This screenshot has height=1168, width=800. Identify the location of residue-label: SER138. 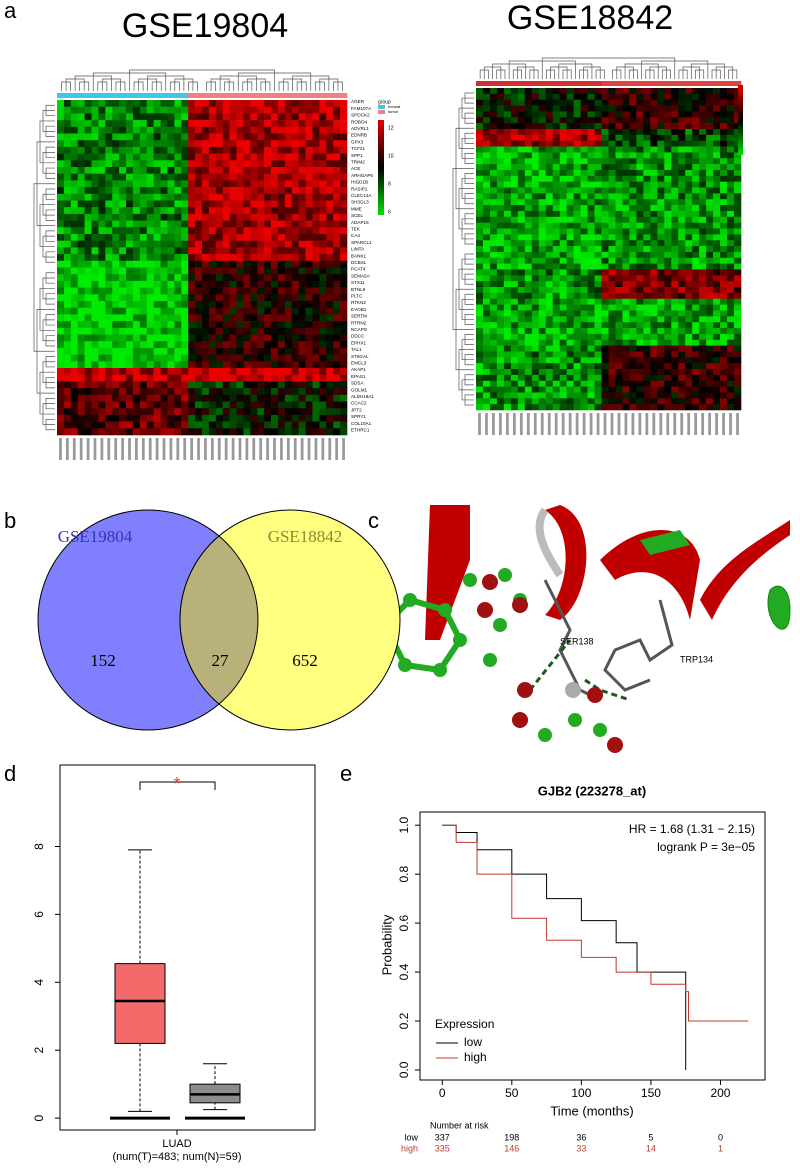
(577, 641).